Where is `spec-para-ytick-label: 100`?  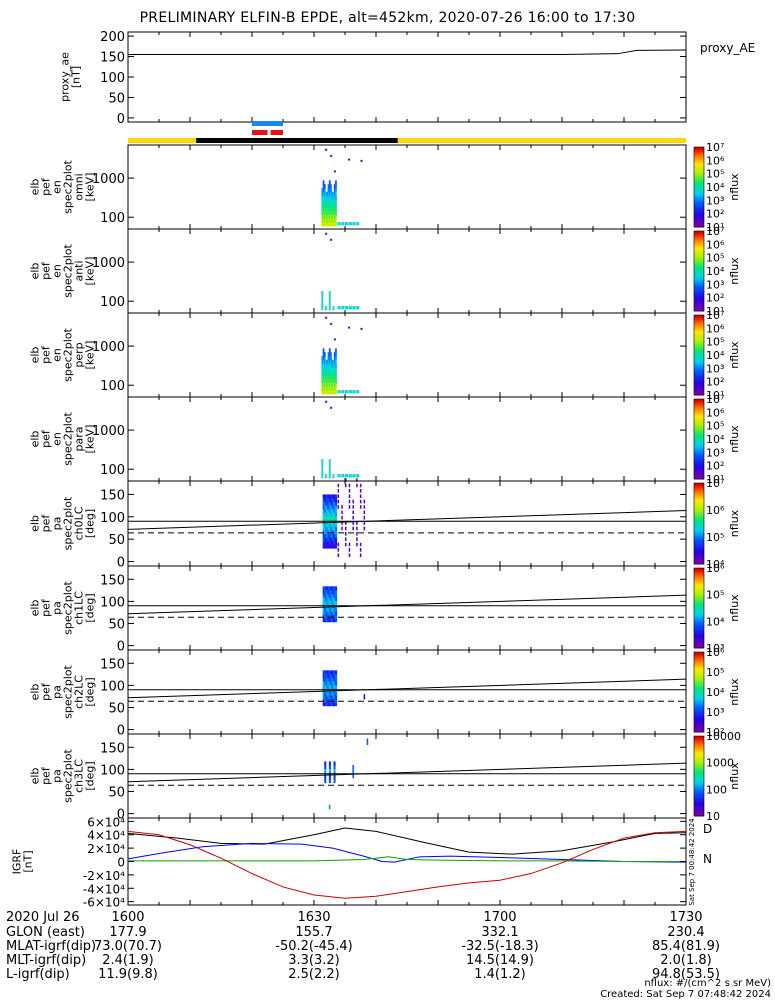
spec-para-ytick-label: 100 is located at coordinates (112, 470).